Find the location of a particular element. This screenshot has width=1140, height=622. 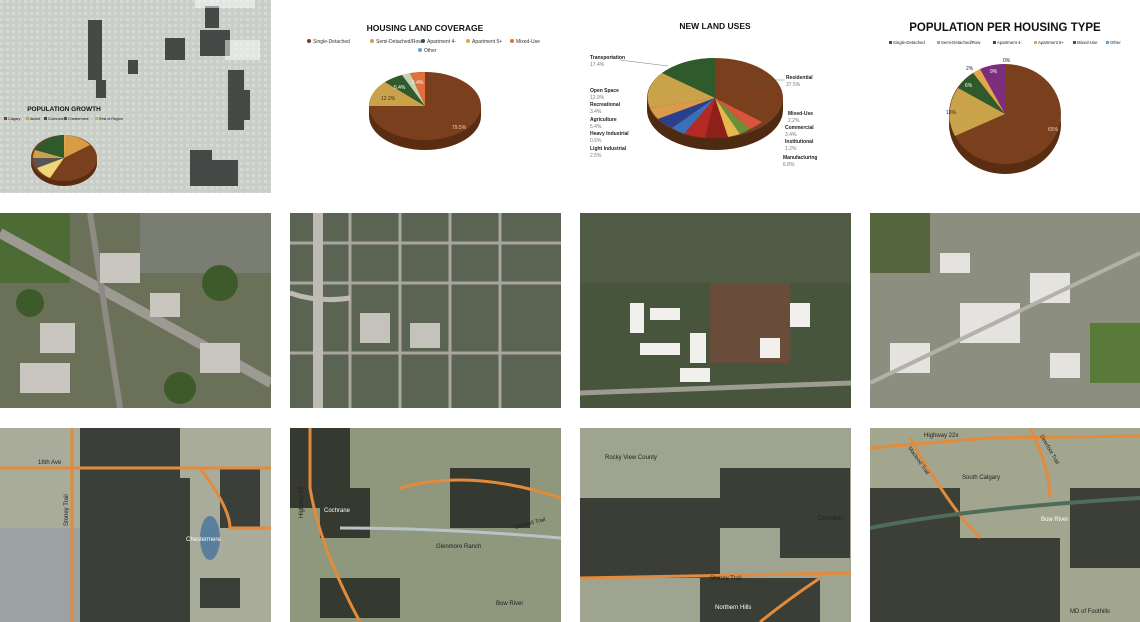

new-land-uses-title: NEW LAND USES is located at coordinates (715, 26).